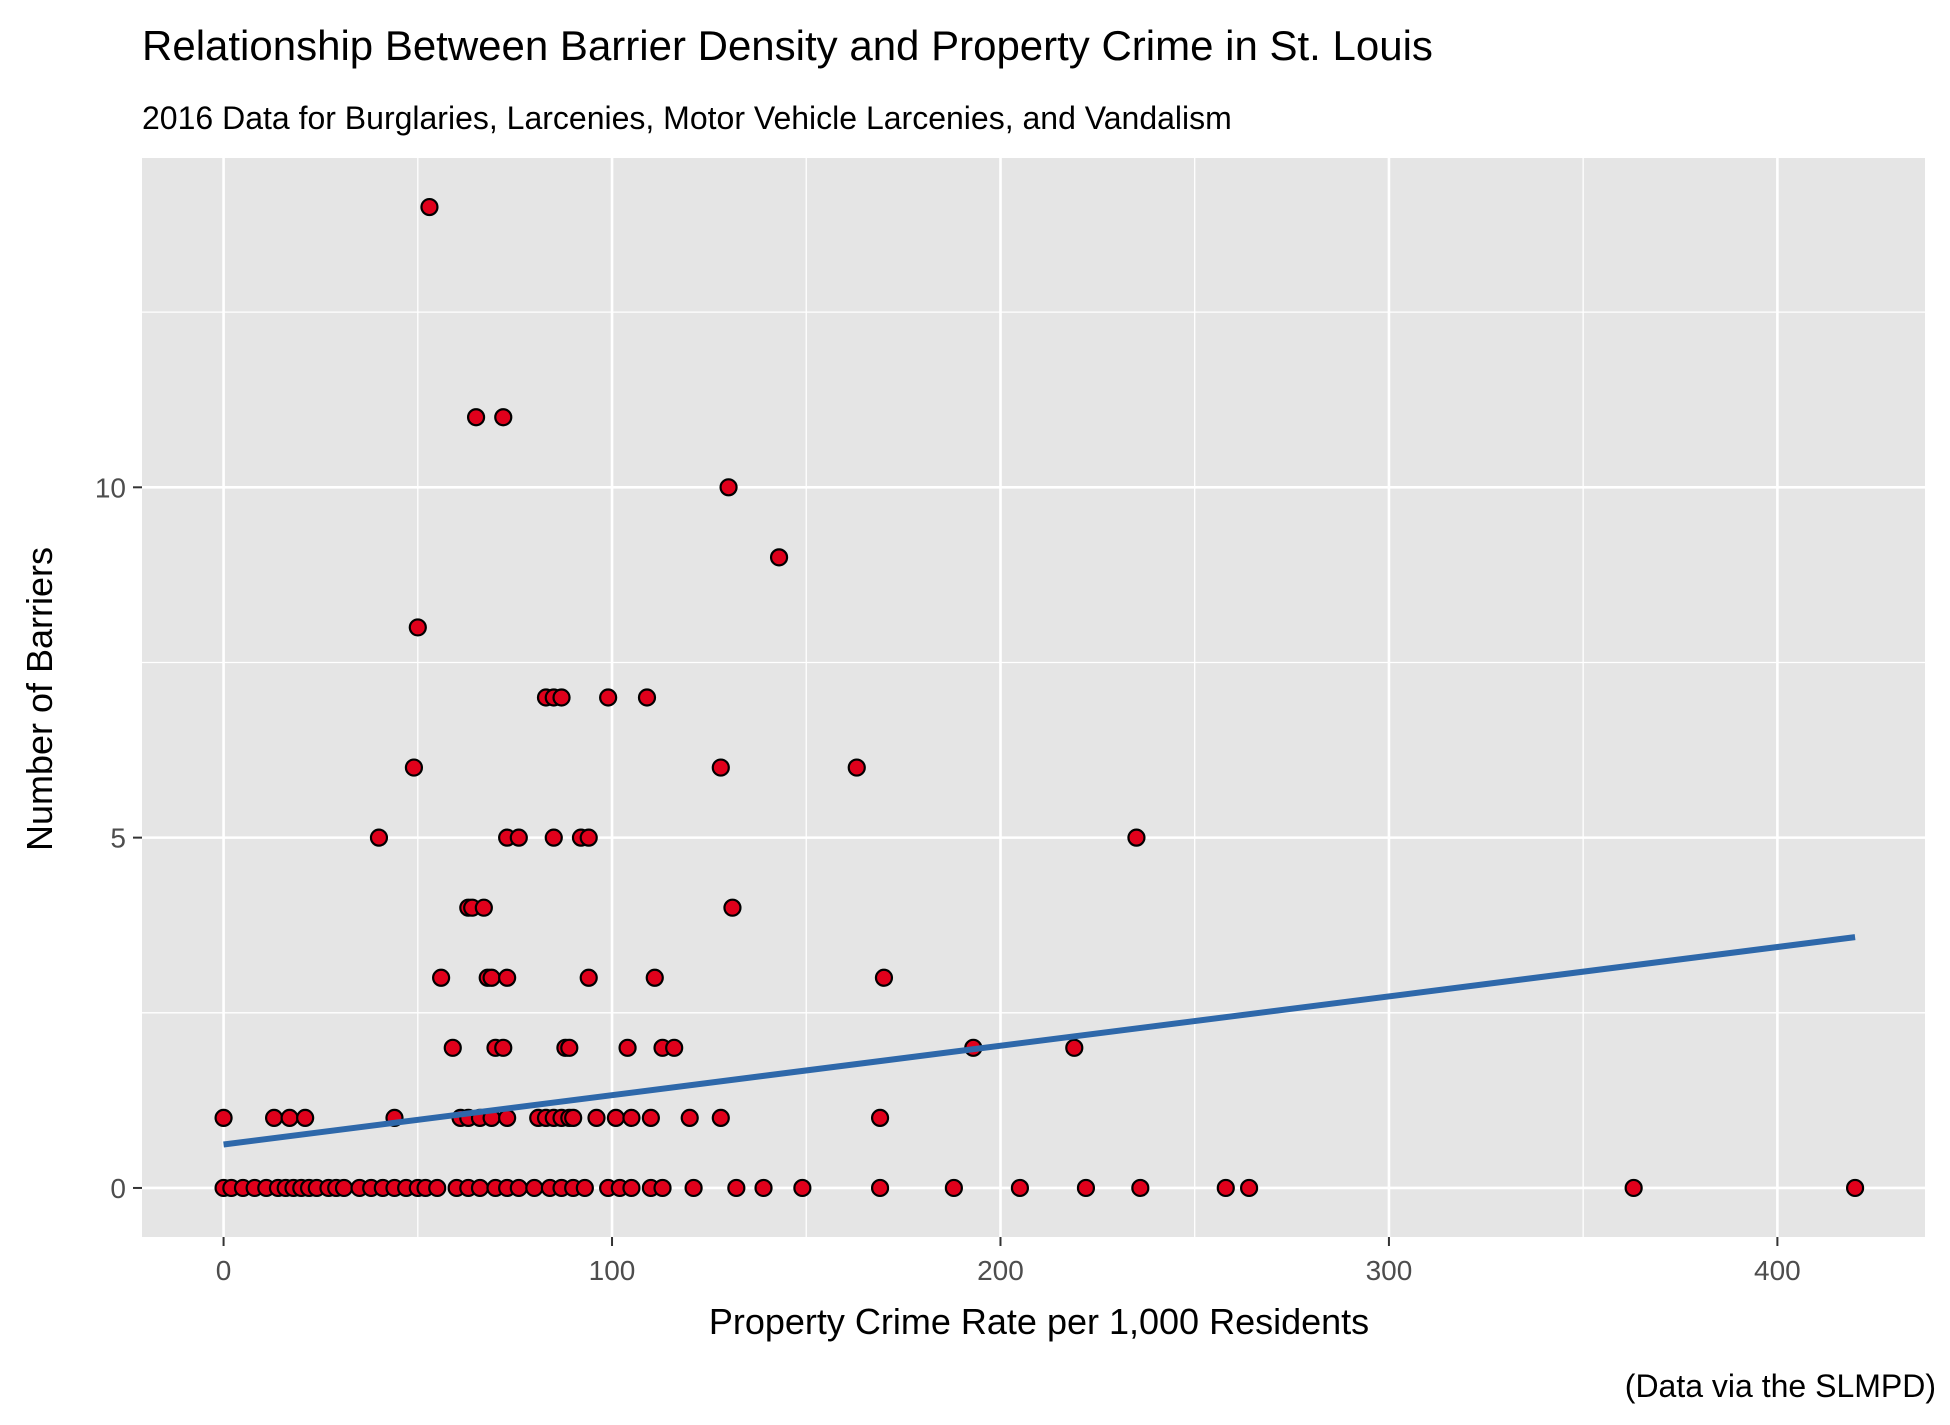 The height and width of the screenshot is (1425, 1950). What do you see at coordinates (118, 1188) in the screenshot?
I see `y-tick-label: 0` at bounding box center [118, 1188].